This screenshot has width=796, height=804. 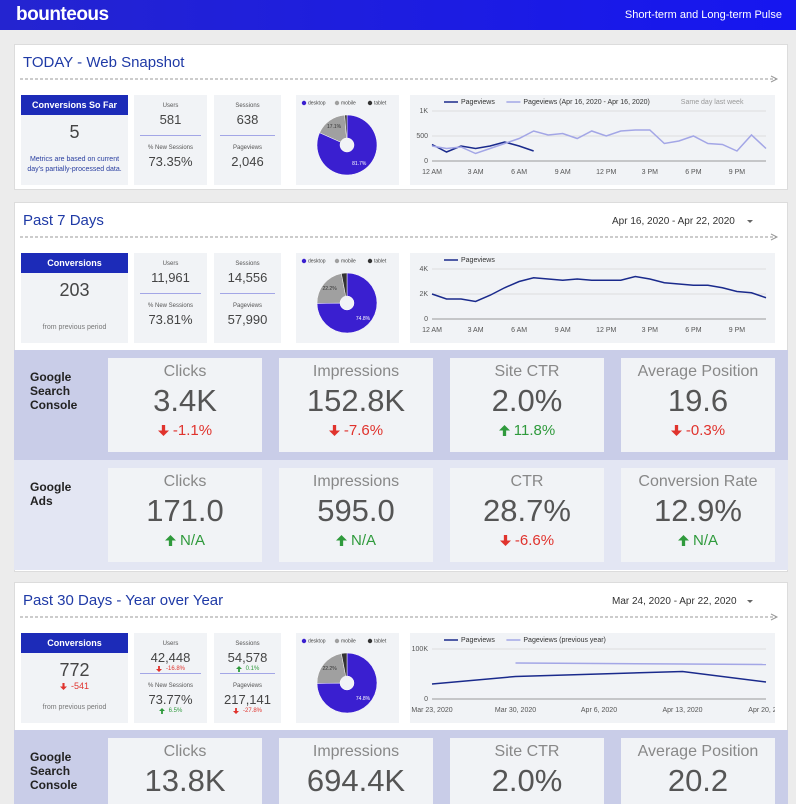 I want to click on section-title: TODAY - Web Snapshot, so click(x=104, y=62).